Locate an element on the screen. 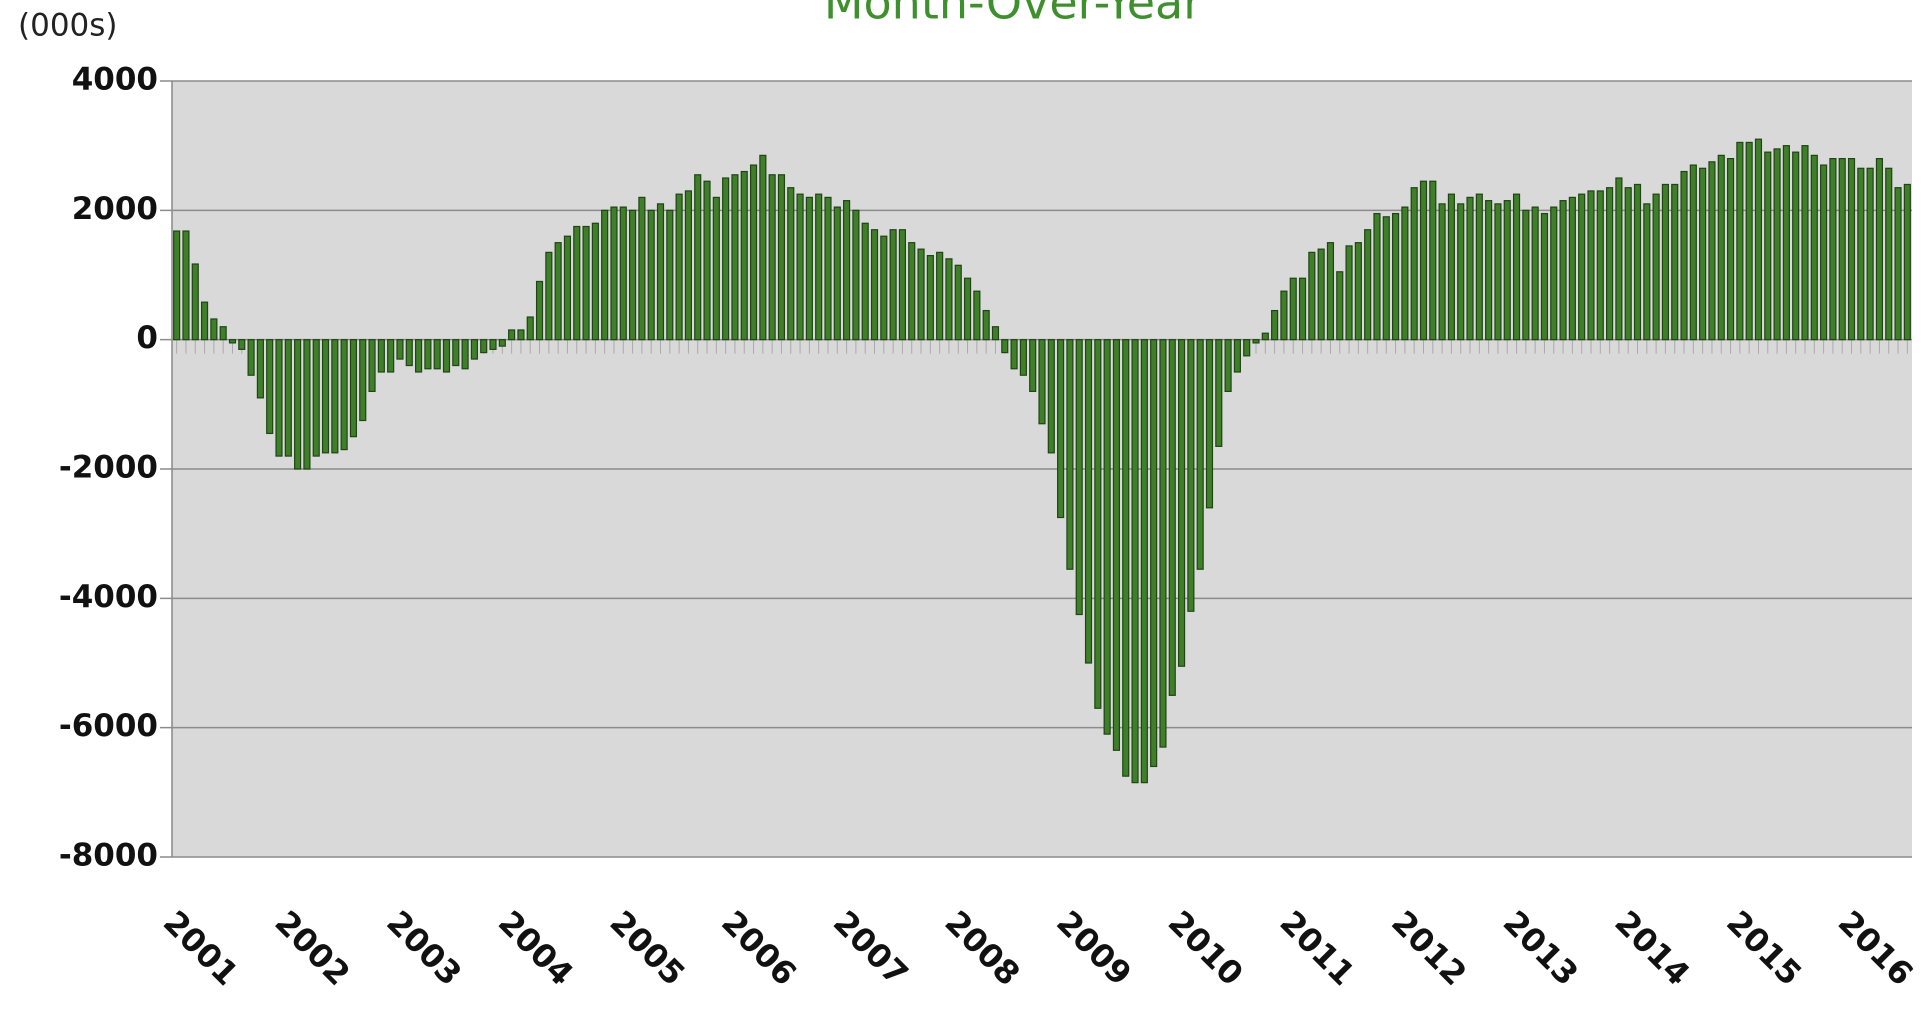  y-tick-label: 4000 is located at coordinates (115, 80).